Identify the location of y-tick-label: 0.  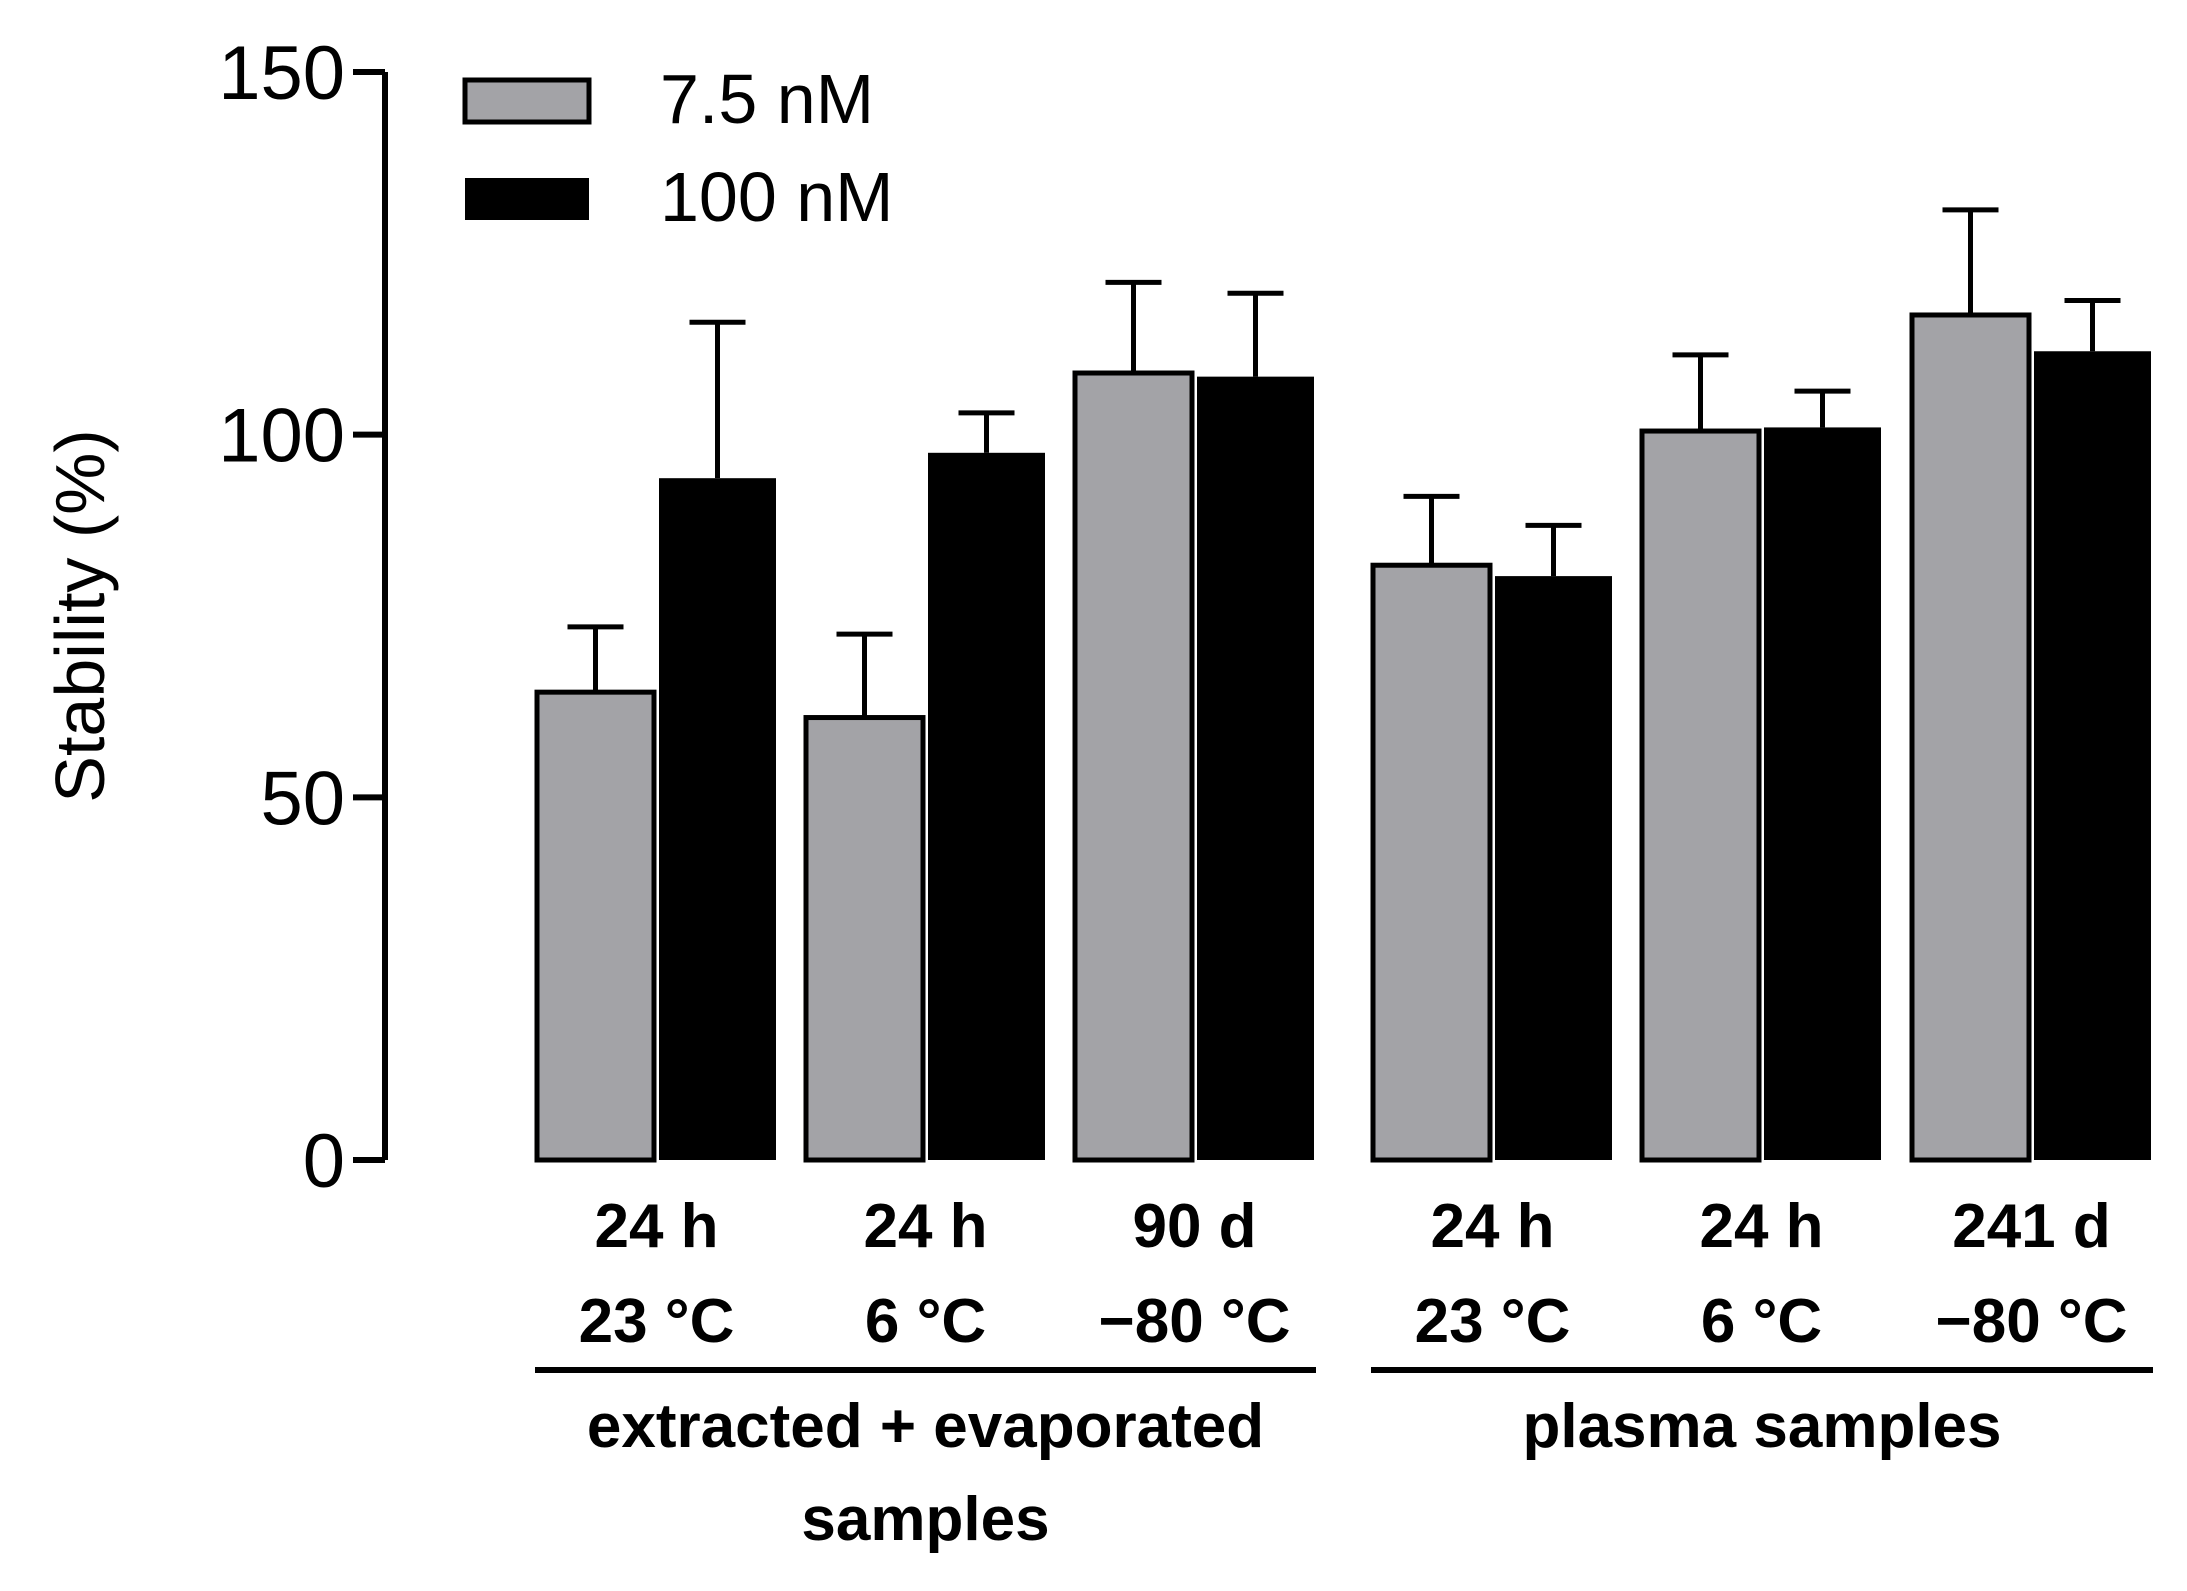
(324, 1161).